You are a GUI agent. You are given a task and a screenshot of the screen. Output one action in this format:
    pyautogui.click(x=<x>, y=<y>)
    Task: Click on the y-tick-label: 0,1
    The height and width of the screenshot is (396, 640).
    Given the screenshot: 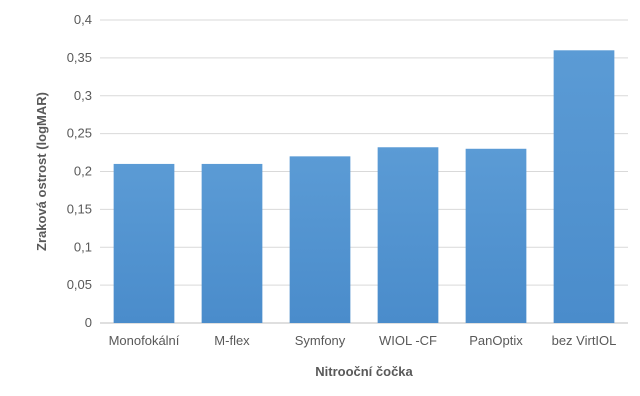 What is the action you would take?
    pyautogui.click(x=83, y=246)
    